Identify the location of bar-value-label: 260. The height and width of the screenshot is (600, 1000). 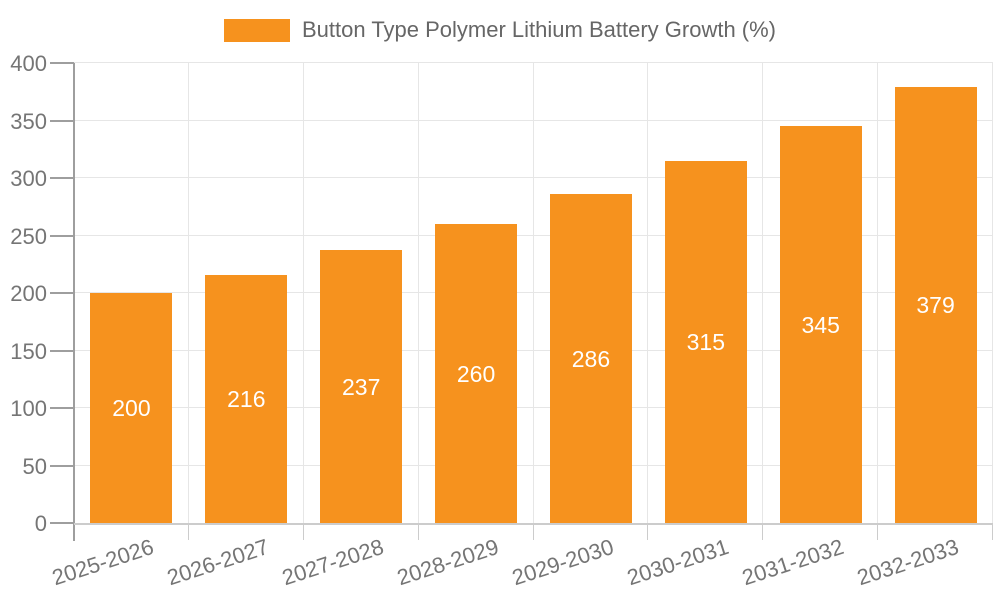
(476, 373).